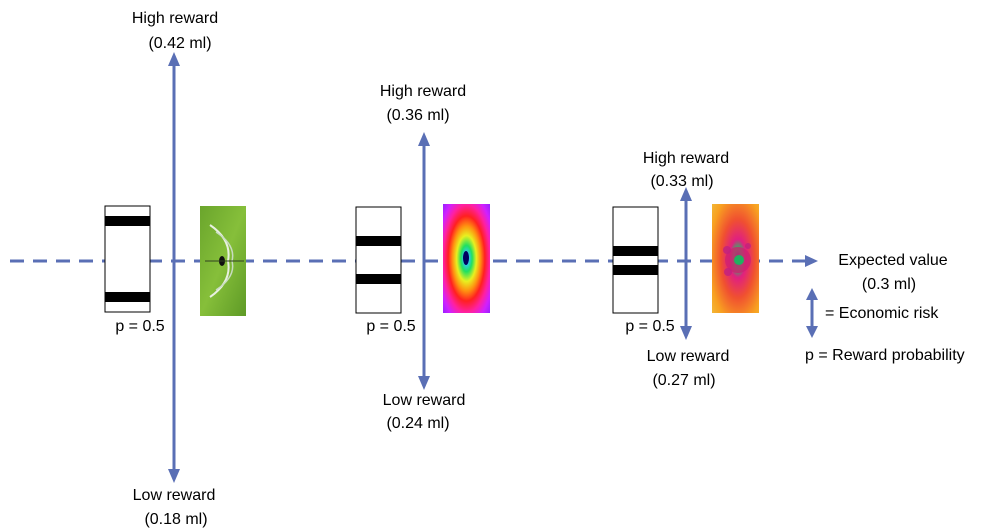  What do you see at coordinates (882, 313) in the screenshot?
I see `legend-risk-label: = Economic risk` at bounding box center [882, 313].